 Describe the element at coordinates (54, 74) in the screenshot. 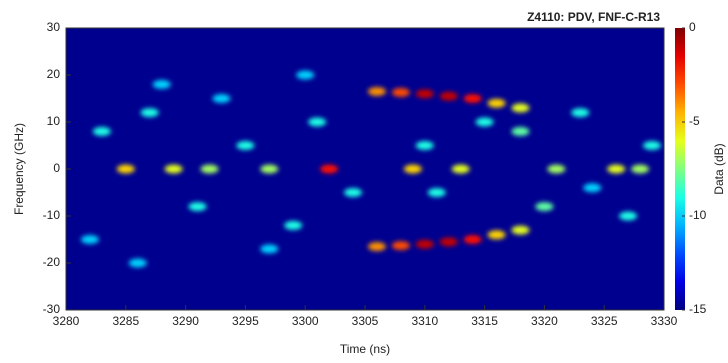

I see `y-tick-label: 20` at that location.